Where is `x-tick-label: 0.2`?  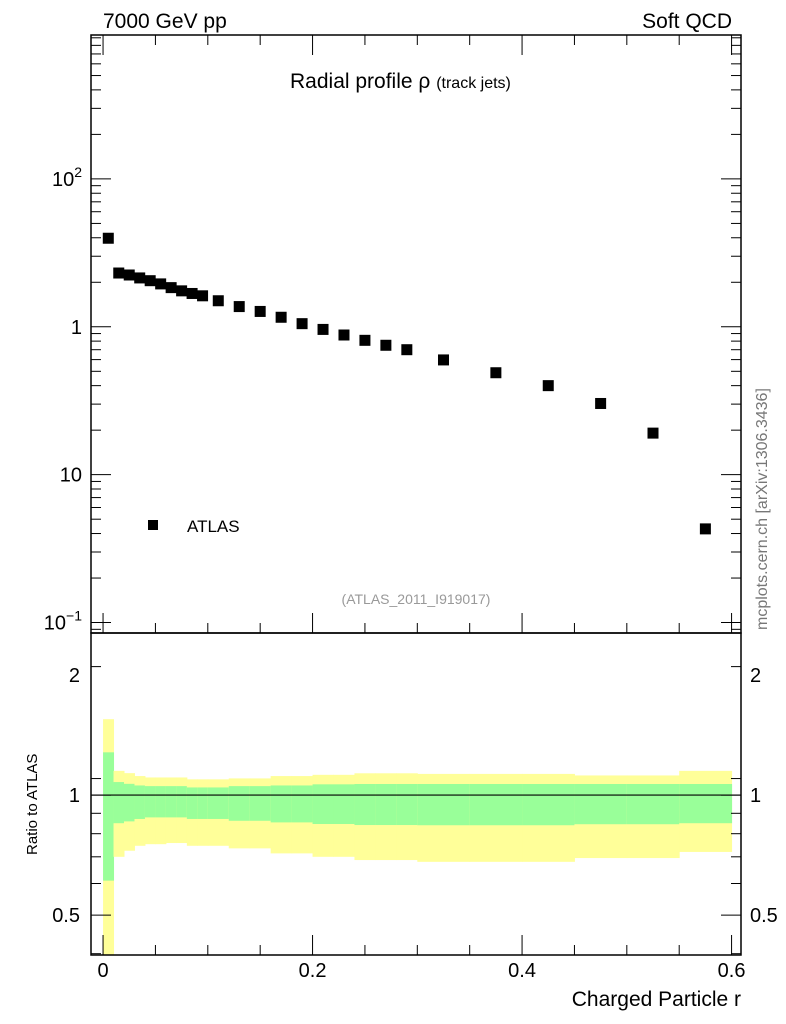
x-tick-label: 0.2 is located at coordinates (313, 971).